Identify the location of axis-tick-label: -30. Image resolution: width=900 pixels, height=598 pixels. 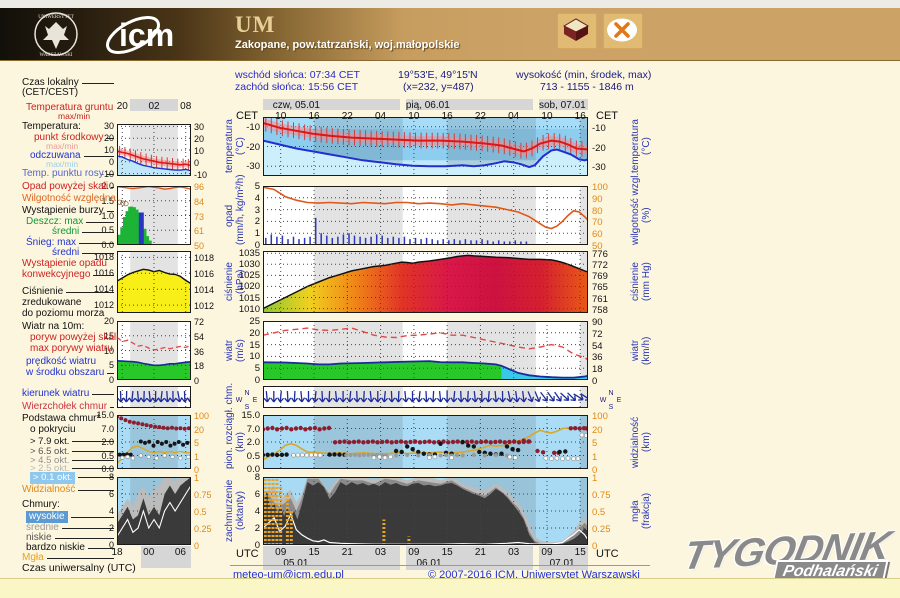
(253, 167).